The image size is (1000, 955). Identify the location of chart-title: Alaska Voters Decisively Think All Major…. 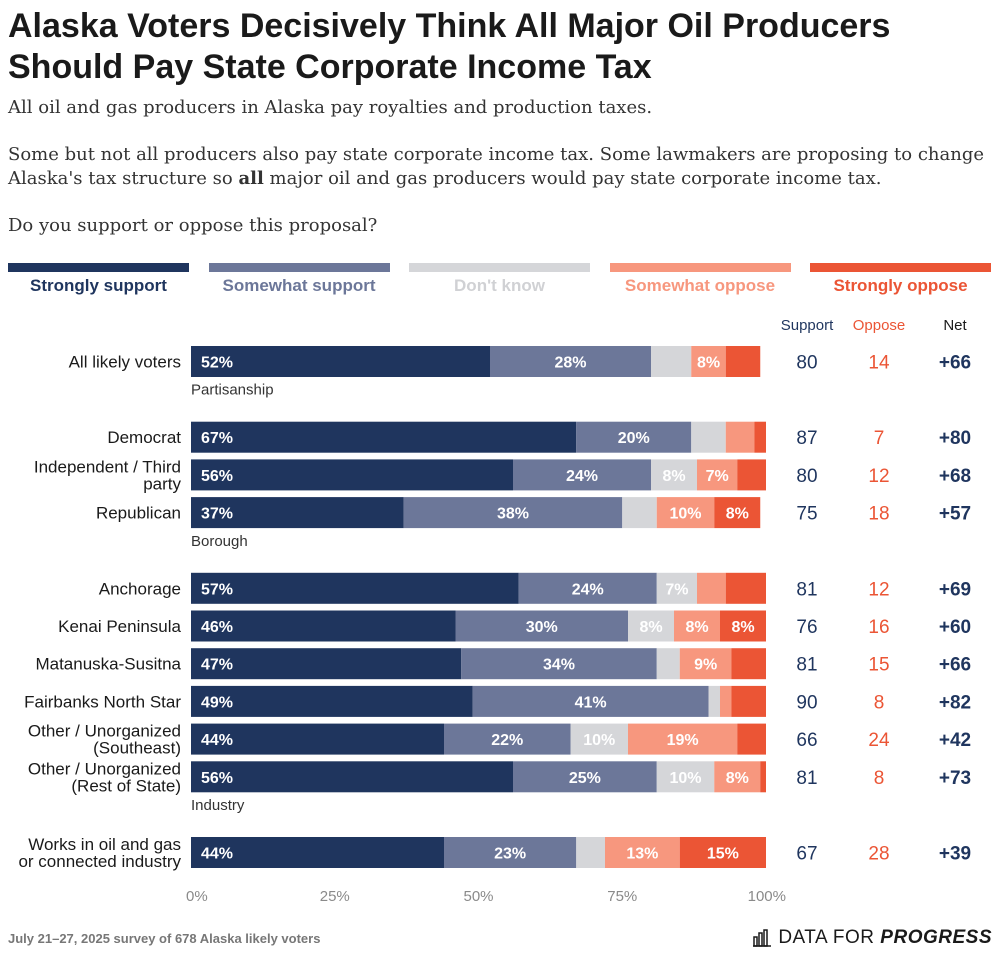
(449, 46).